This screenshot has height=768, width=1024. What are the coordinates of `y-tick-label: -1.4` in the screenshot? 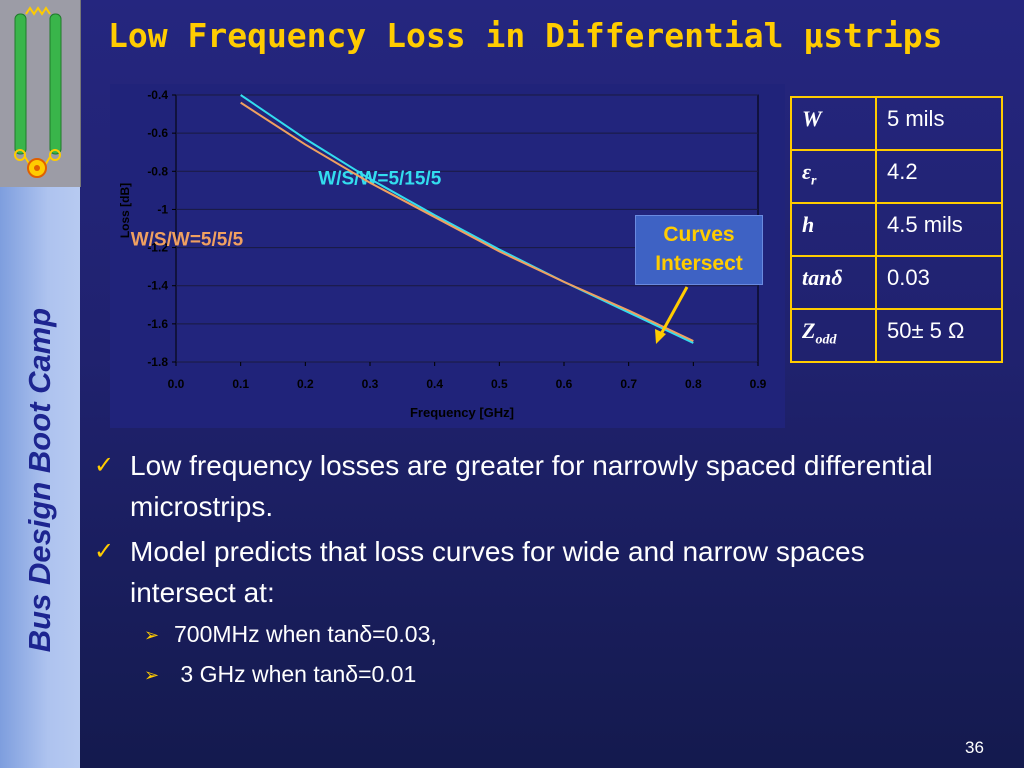 It's located at (157, 286).